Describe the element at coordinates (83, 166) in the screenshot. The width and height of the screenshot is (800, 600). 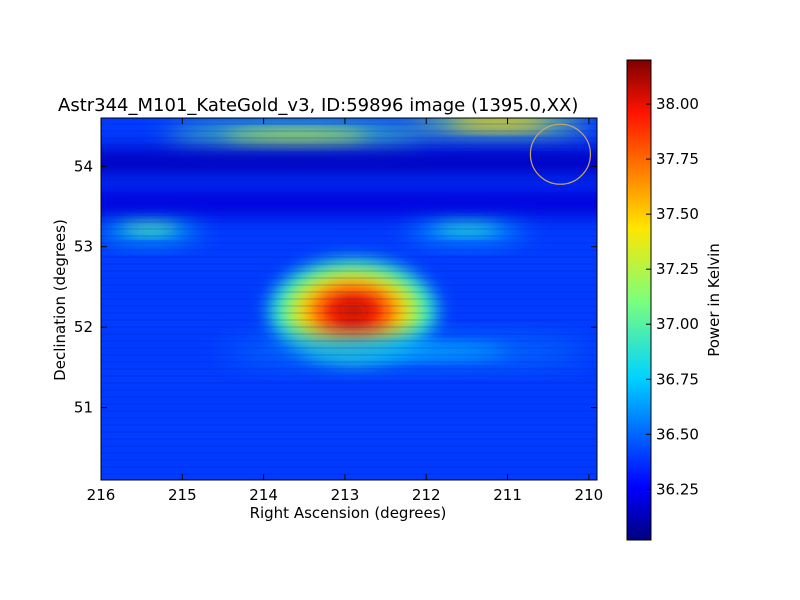
I see `y-tick-label: 54` at that location.